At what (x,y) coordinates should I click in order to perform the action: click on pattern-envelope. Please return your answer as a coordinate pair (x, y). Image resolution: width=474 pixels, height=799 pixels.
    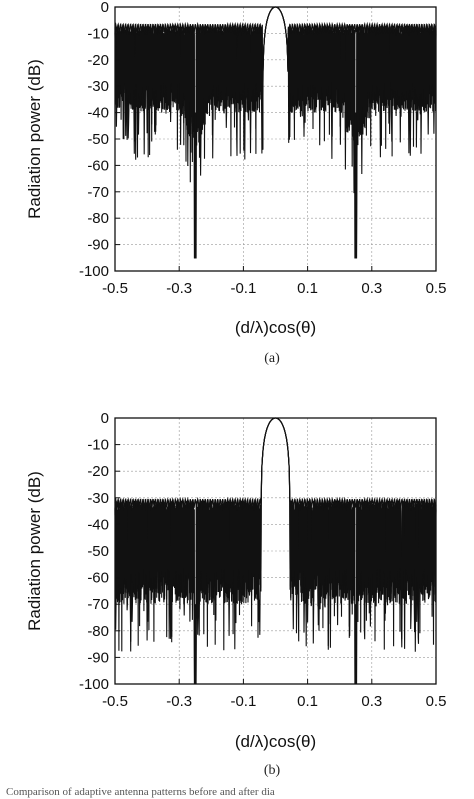
    Looking at the image, I should click on (275, 463).